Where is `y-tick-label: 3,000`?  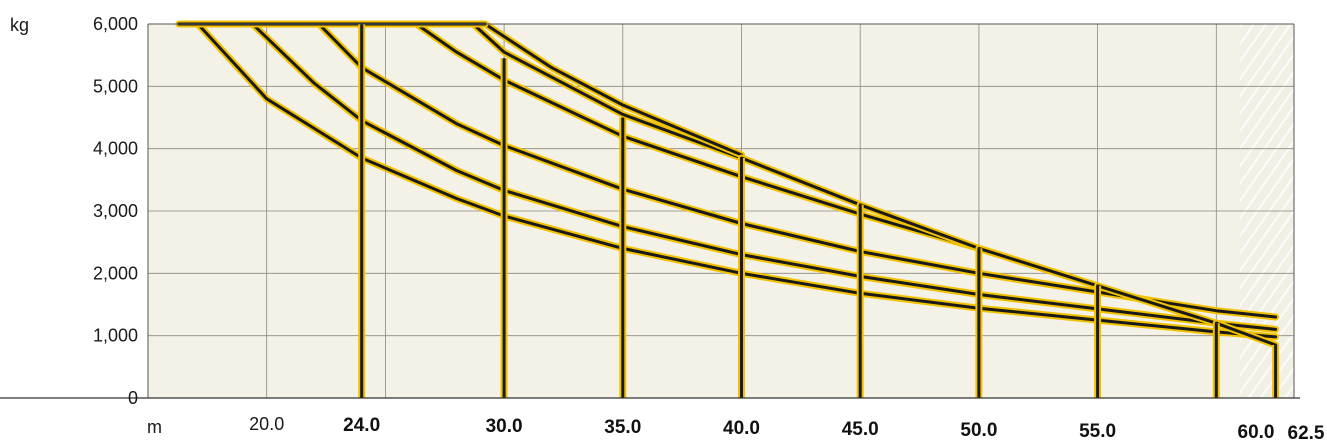
y-tick-label: 3,000 is located at coordinates (115, 211).